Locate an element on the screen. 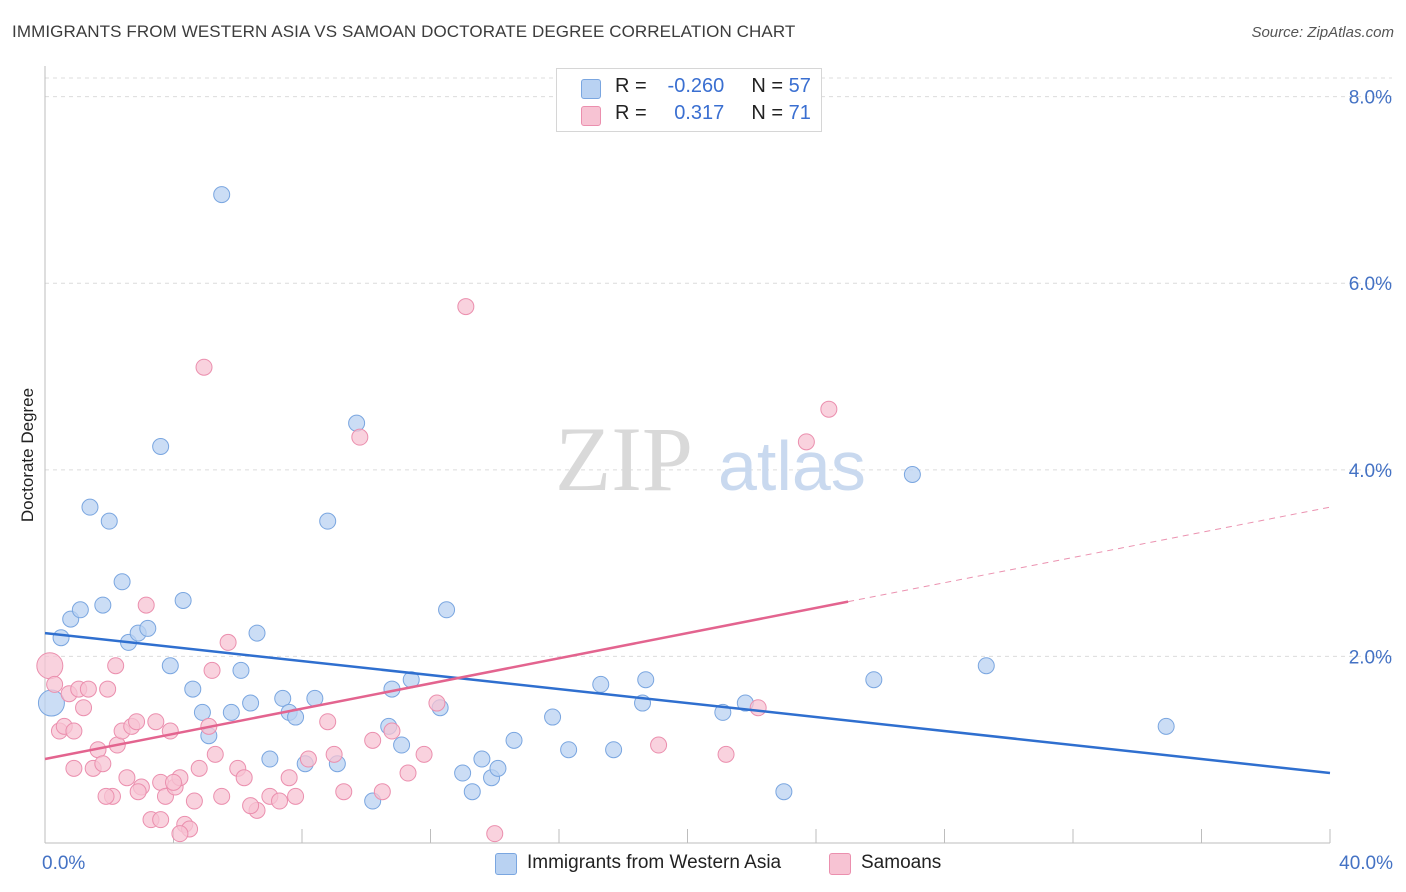  y-tick-label: 6.0% is located at coordinates (1370, 284).